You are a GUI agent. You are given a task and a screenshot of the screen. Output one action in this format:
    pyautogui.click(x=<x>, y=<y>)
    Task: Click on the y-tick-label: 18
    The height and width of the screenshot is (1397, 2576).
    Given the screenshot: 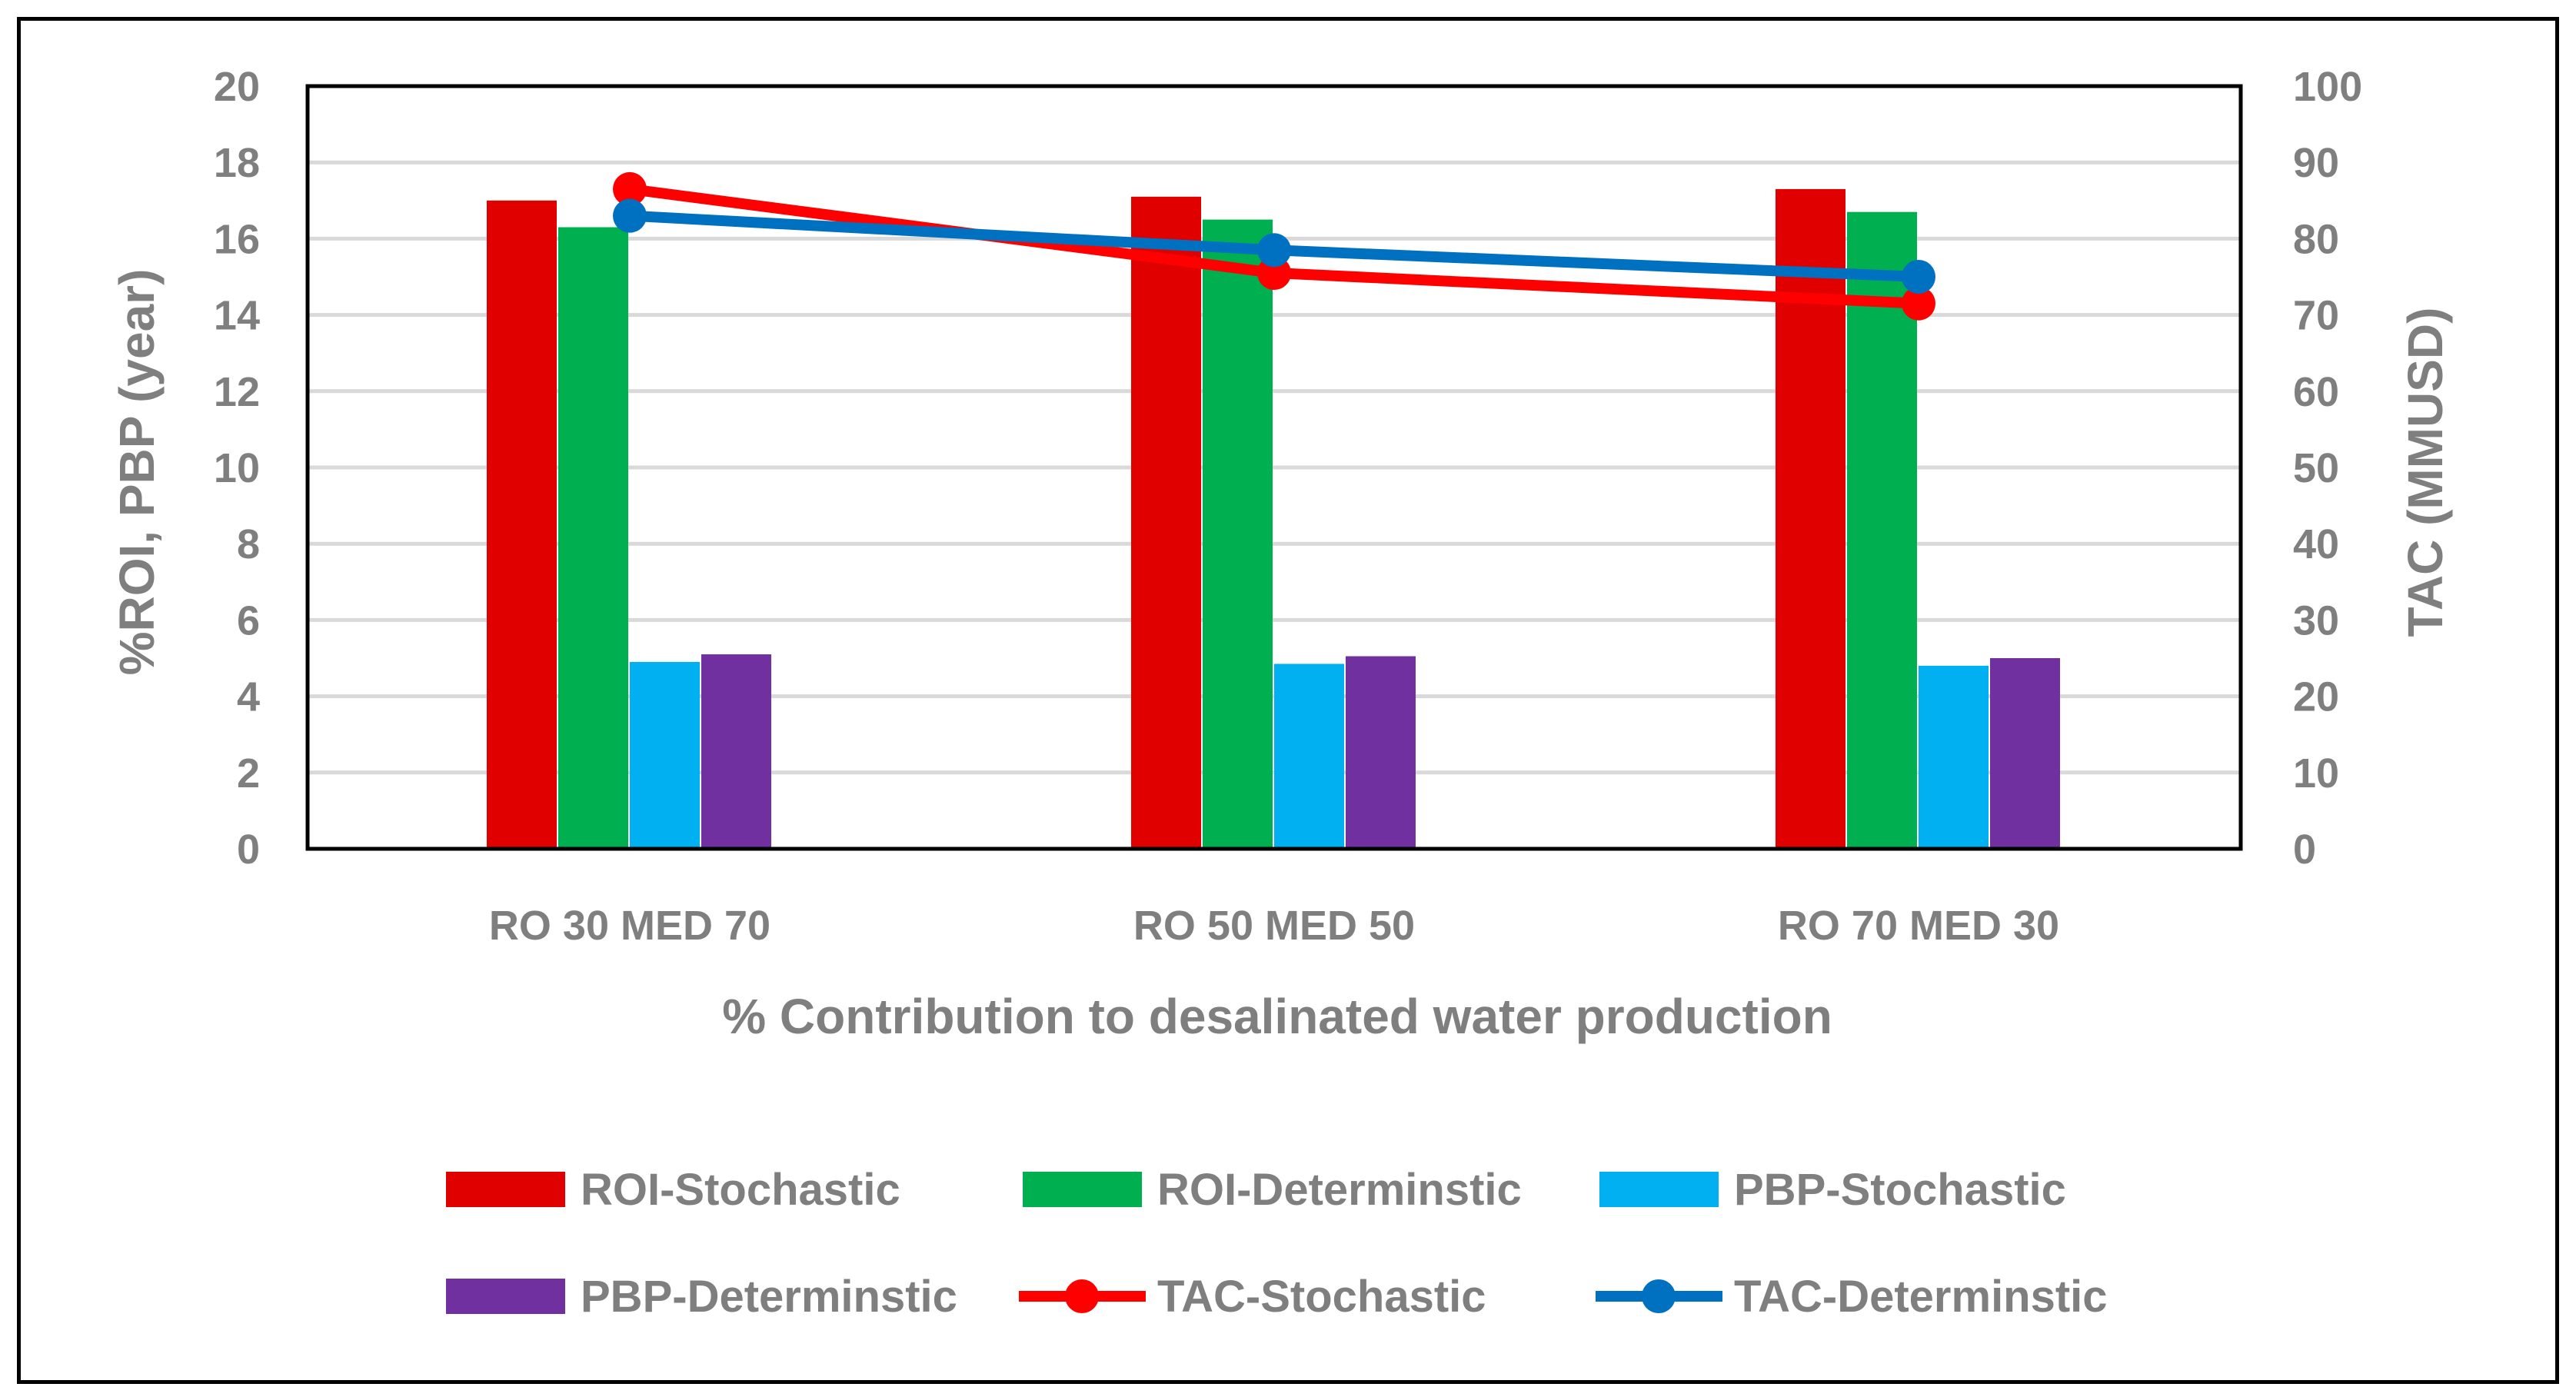 What is the action you would take?
    pyautogui.click(x=237, y=163)
    